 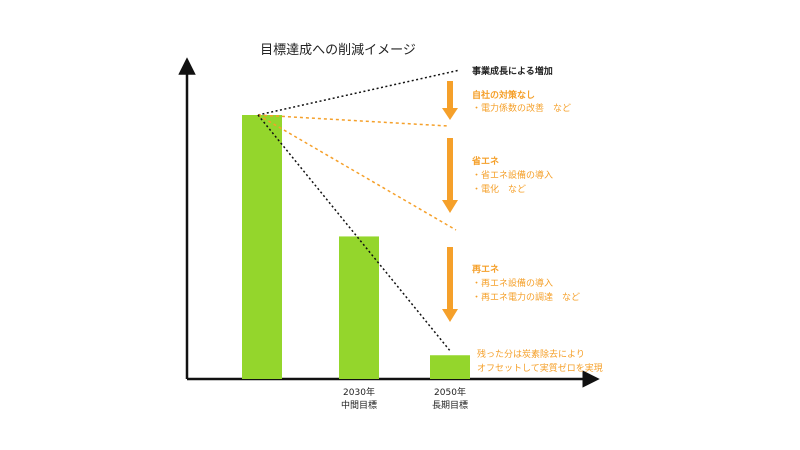 I want to click on diagram-title: 目標達成への削減イメージ, so click(x=338, y=50).